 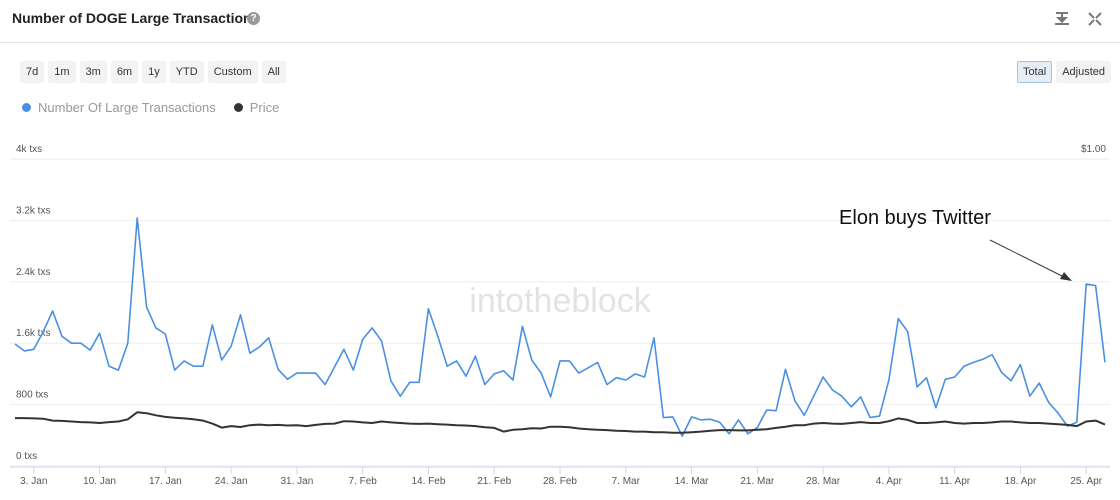 What do you see at coordinates (889, 481) in the screenshot?
I see `x-tick-label: 4. Apr` at bounding box center [889, 481].